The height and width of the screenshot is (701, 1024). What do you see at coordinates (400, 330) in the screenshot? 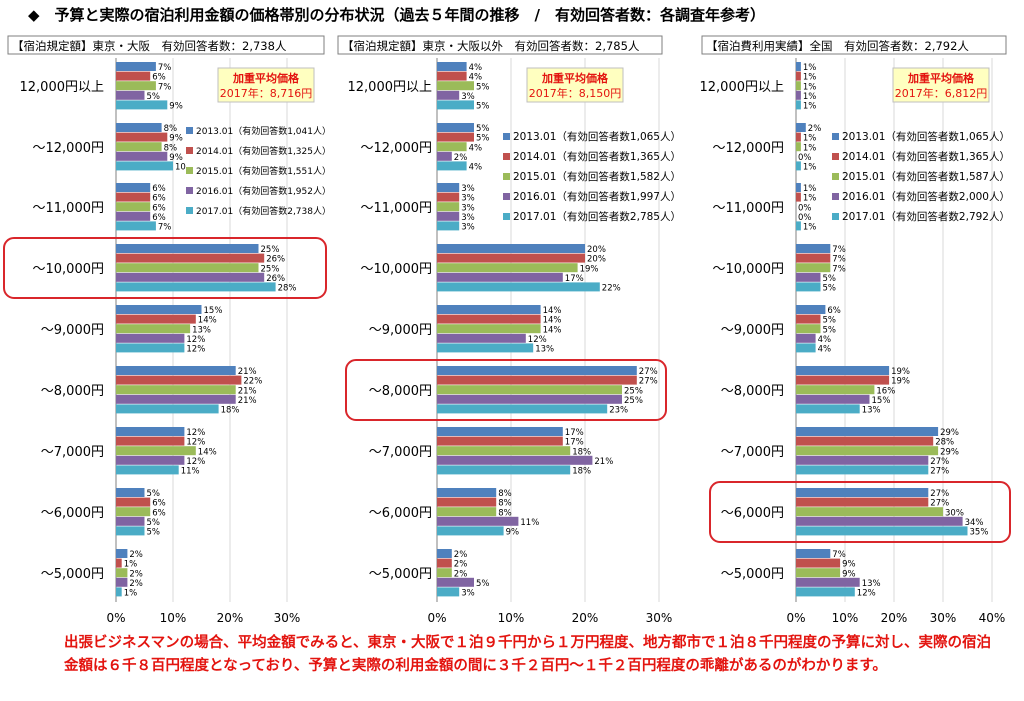
I see `category-label: ～9,000円` at bounding box center [400, 330].